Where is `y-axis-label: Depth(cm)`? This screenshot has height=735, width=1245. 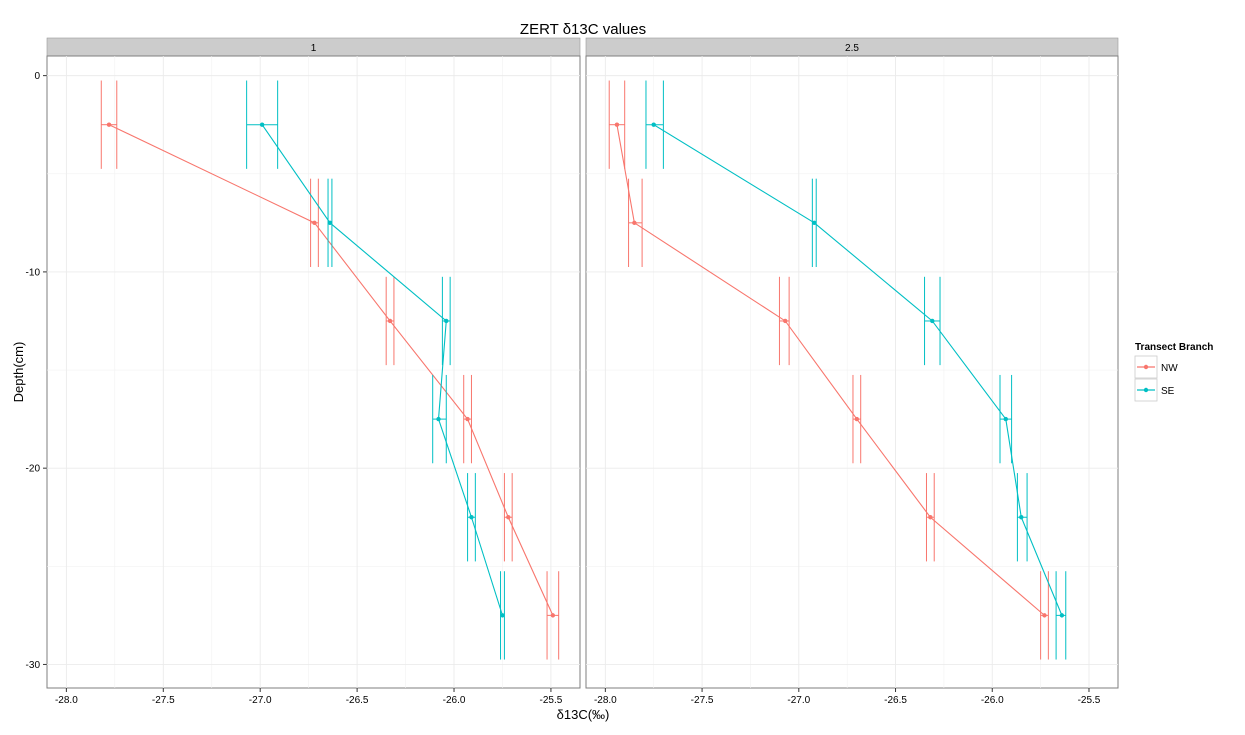
y-axis-label: Depth(cm) is located at coordinates (18, 372).